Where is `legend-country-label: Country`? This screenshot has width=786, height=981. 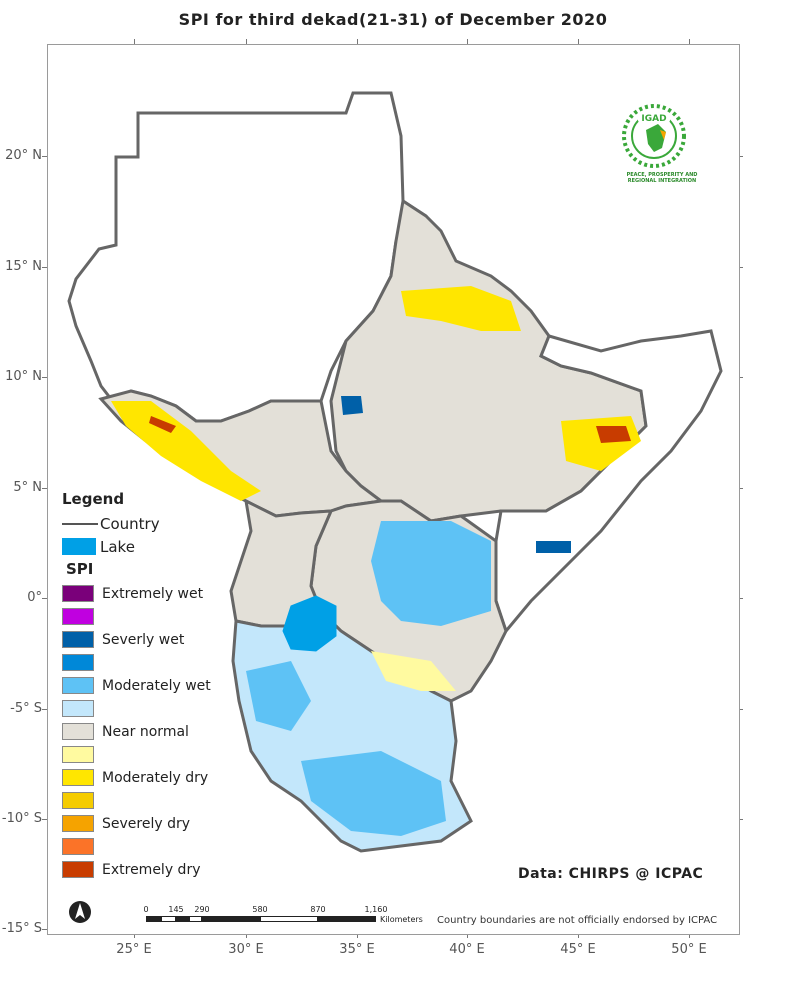 legend-country-label: Country is located at coordinates (130, 523).